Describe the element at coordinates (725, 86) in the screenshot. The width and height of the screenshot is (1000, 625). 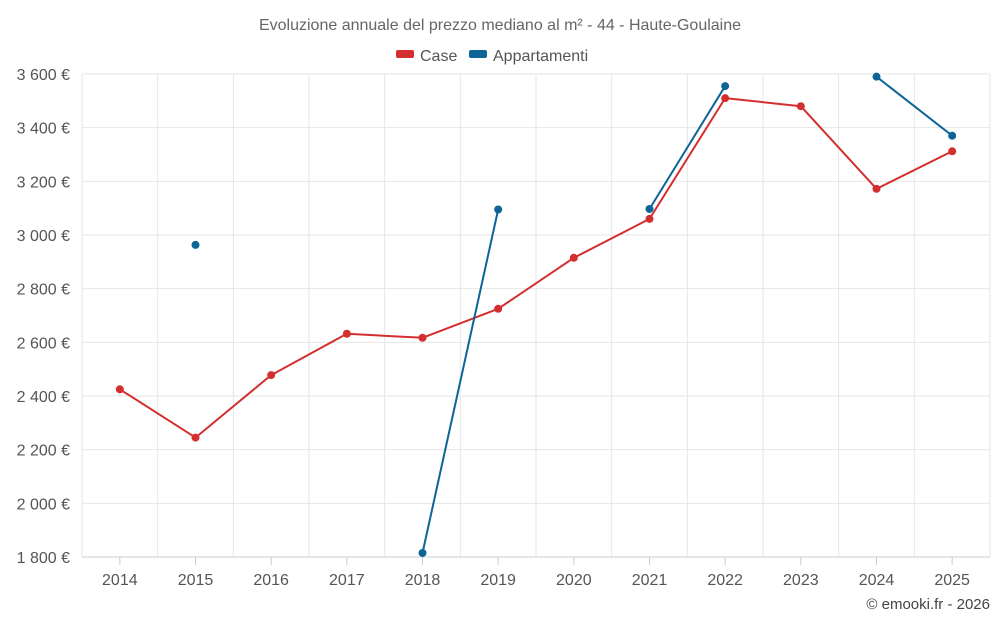
I see `data-point-appartamenti-2022` at that location.